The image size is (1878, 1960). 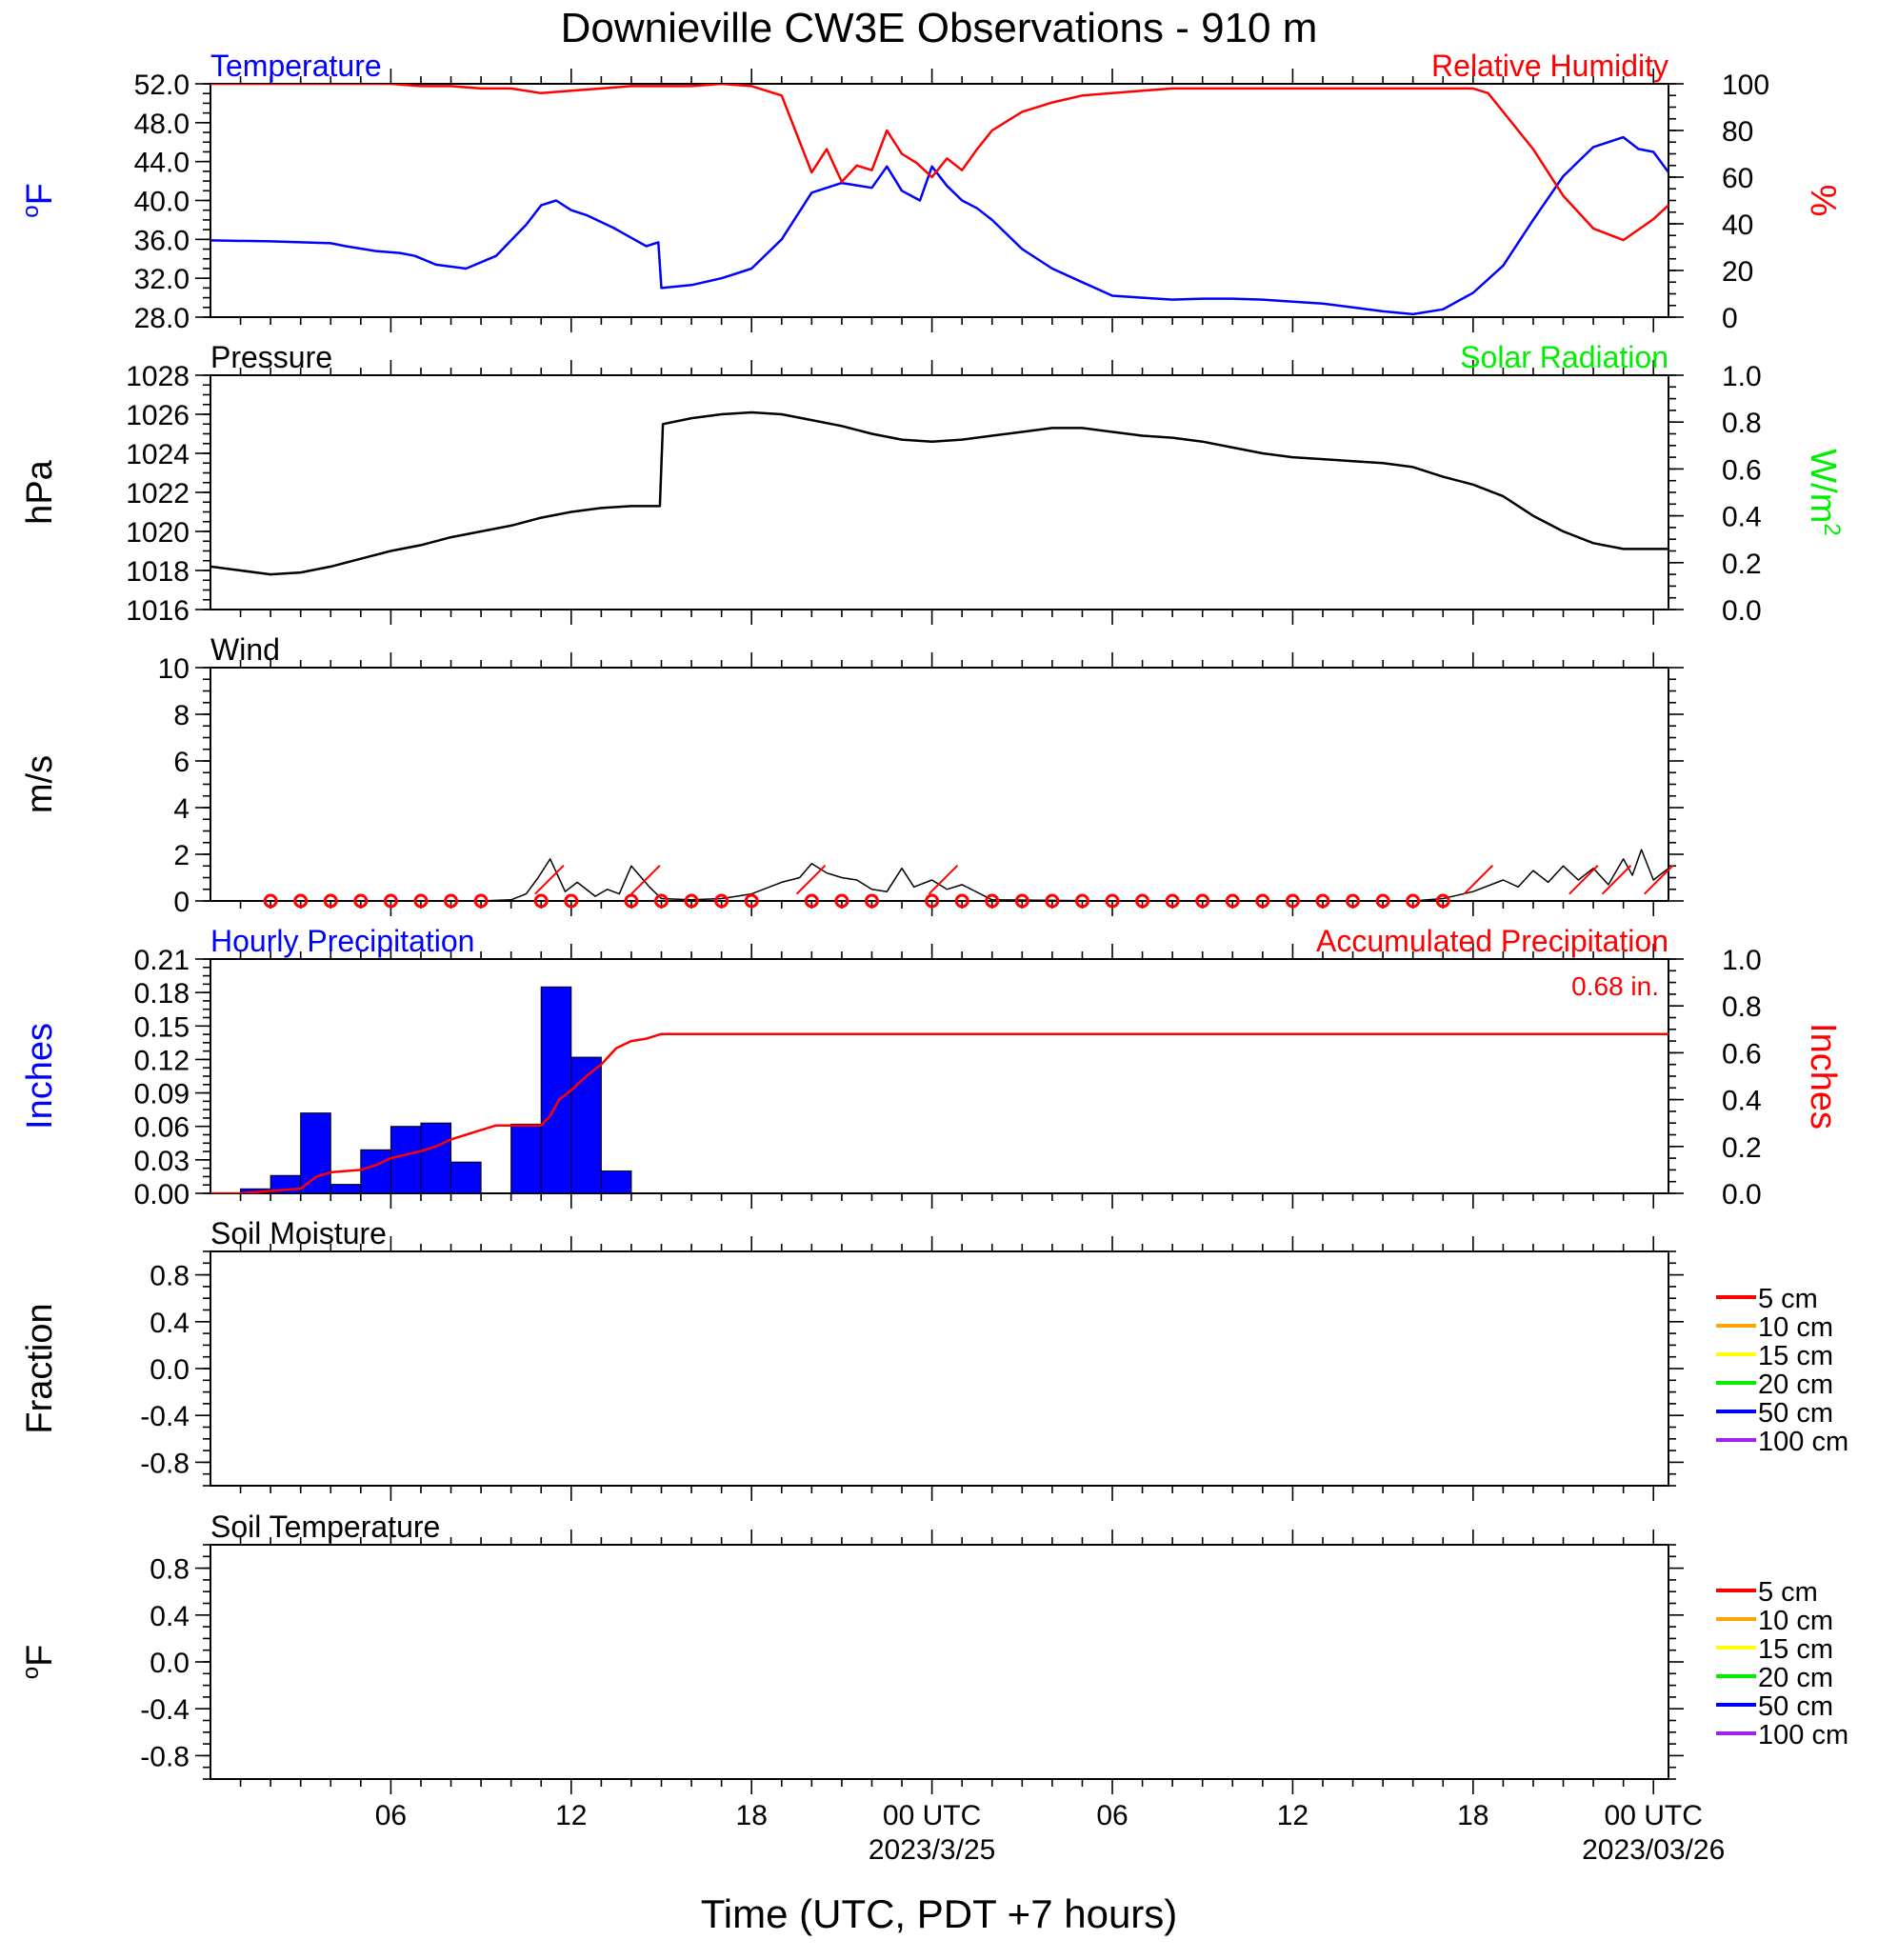 I want to click on panel-left-label: Wind, so click(x=245, y=649).